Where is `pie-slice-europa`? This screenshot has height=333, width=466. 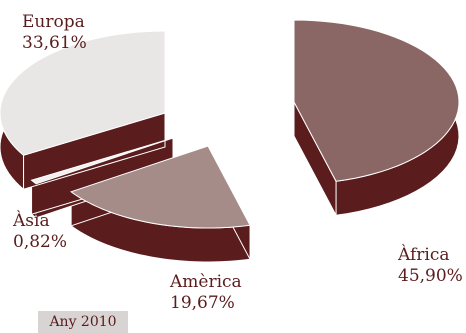 pie-slice-europa is located at coordinates (83, 93).